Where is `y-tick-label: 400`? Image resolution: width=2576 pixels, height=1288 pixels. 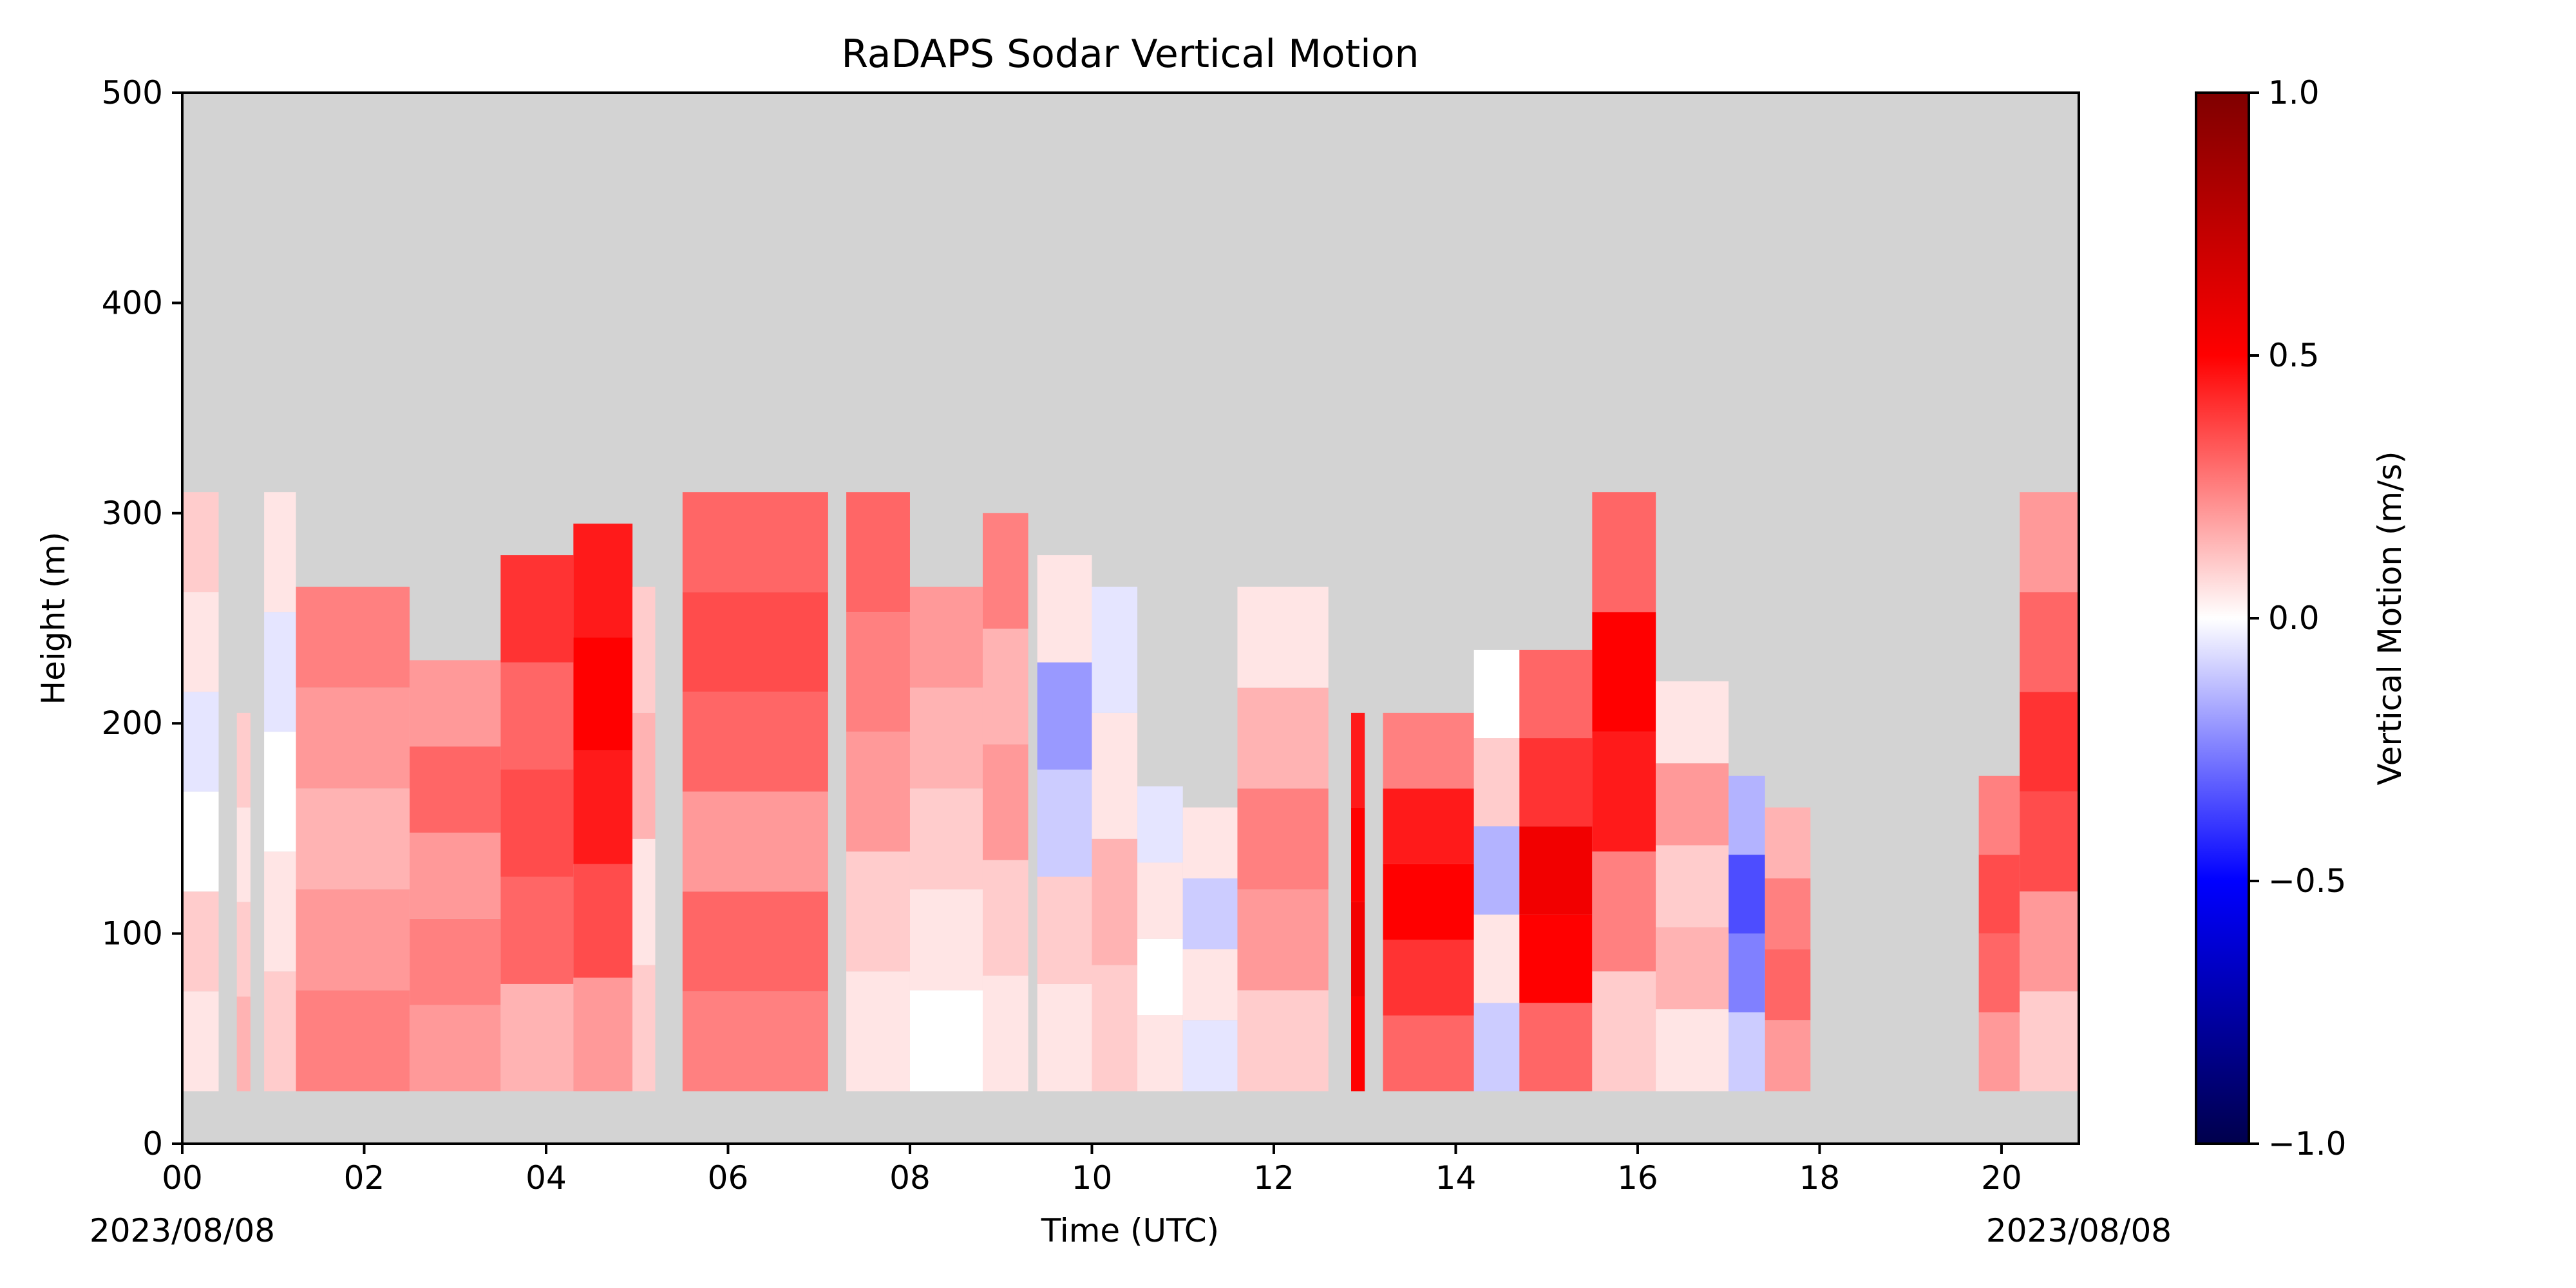 y-tick-label: 400 is located at coordinates (132, 302).